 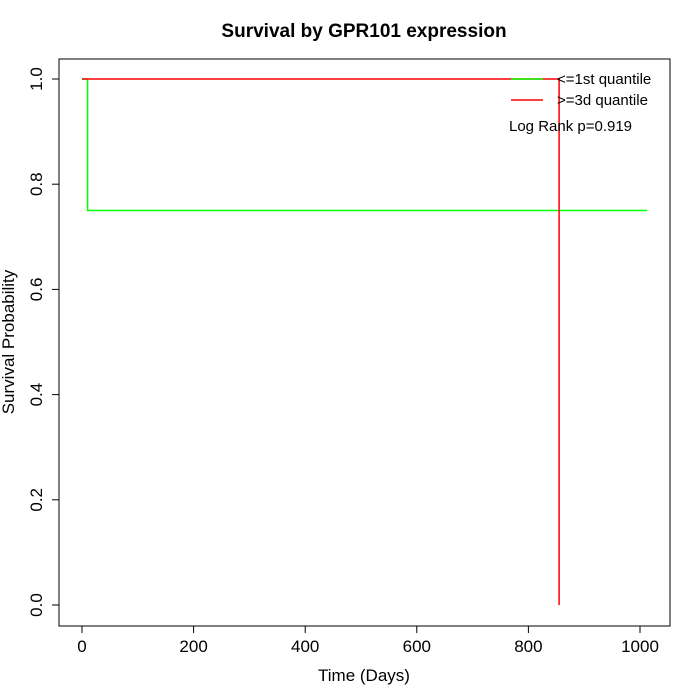 What do you see at coordinates (36, 290) in the screenshot?
I see `y-tick-label: 0.6` at bounding box center [36, 290].